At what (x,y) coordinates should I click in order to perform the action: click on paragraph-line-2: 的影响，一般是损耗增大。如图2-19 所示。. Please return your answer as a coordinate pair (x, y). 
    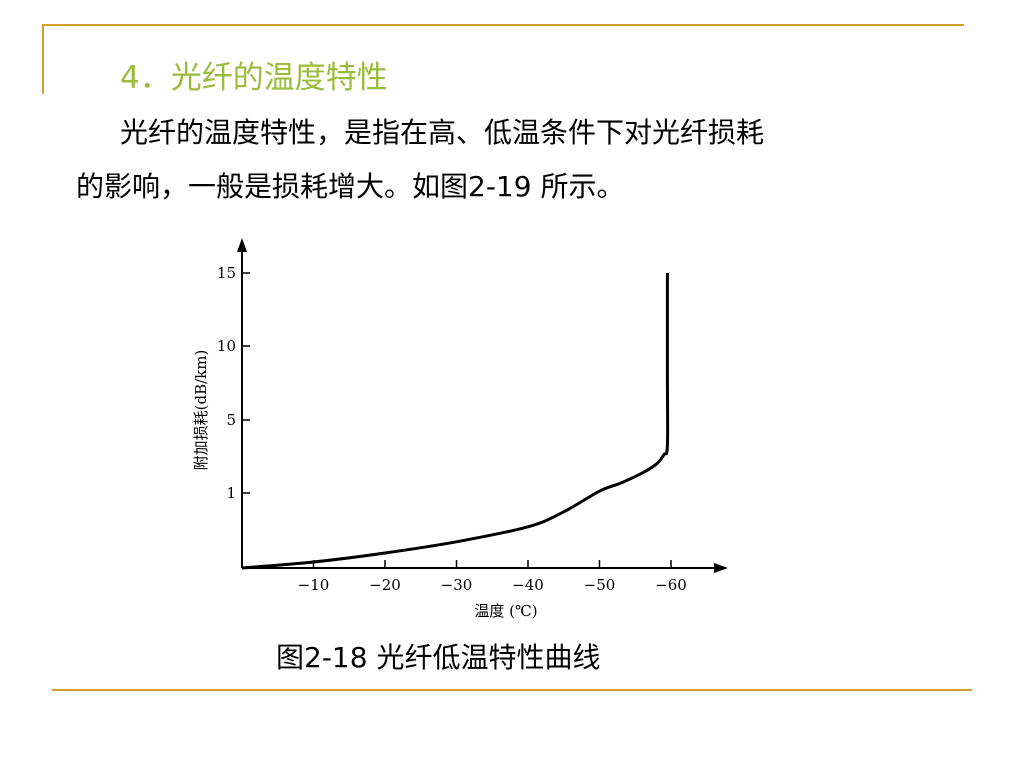
    Looking at the image, I should click on (350, 186).